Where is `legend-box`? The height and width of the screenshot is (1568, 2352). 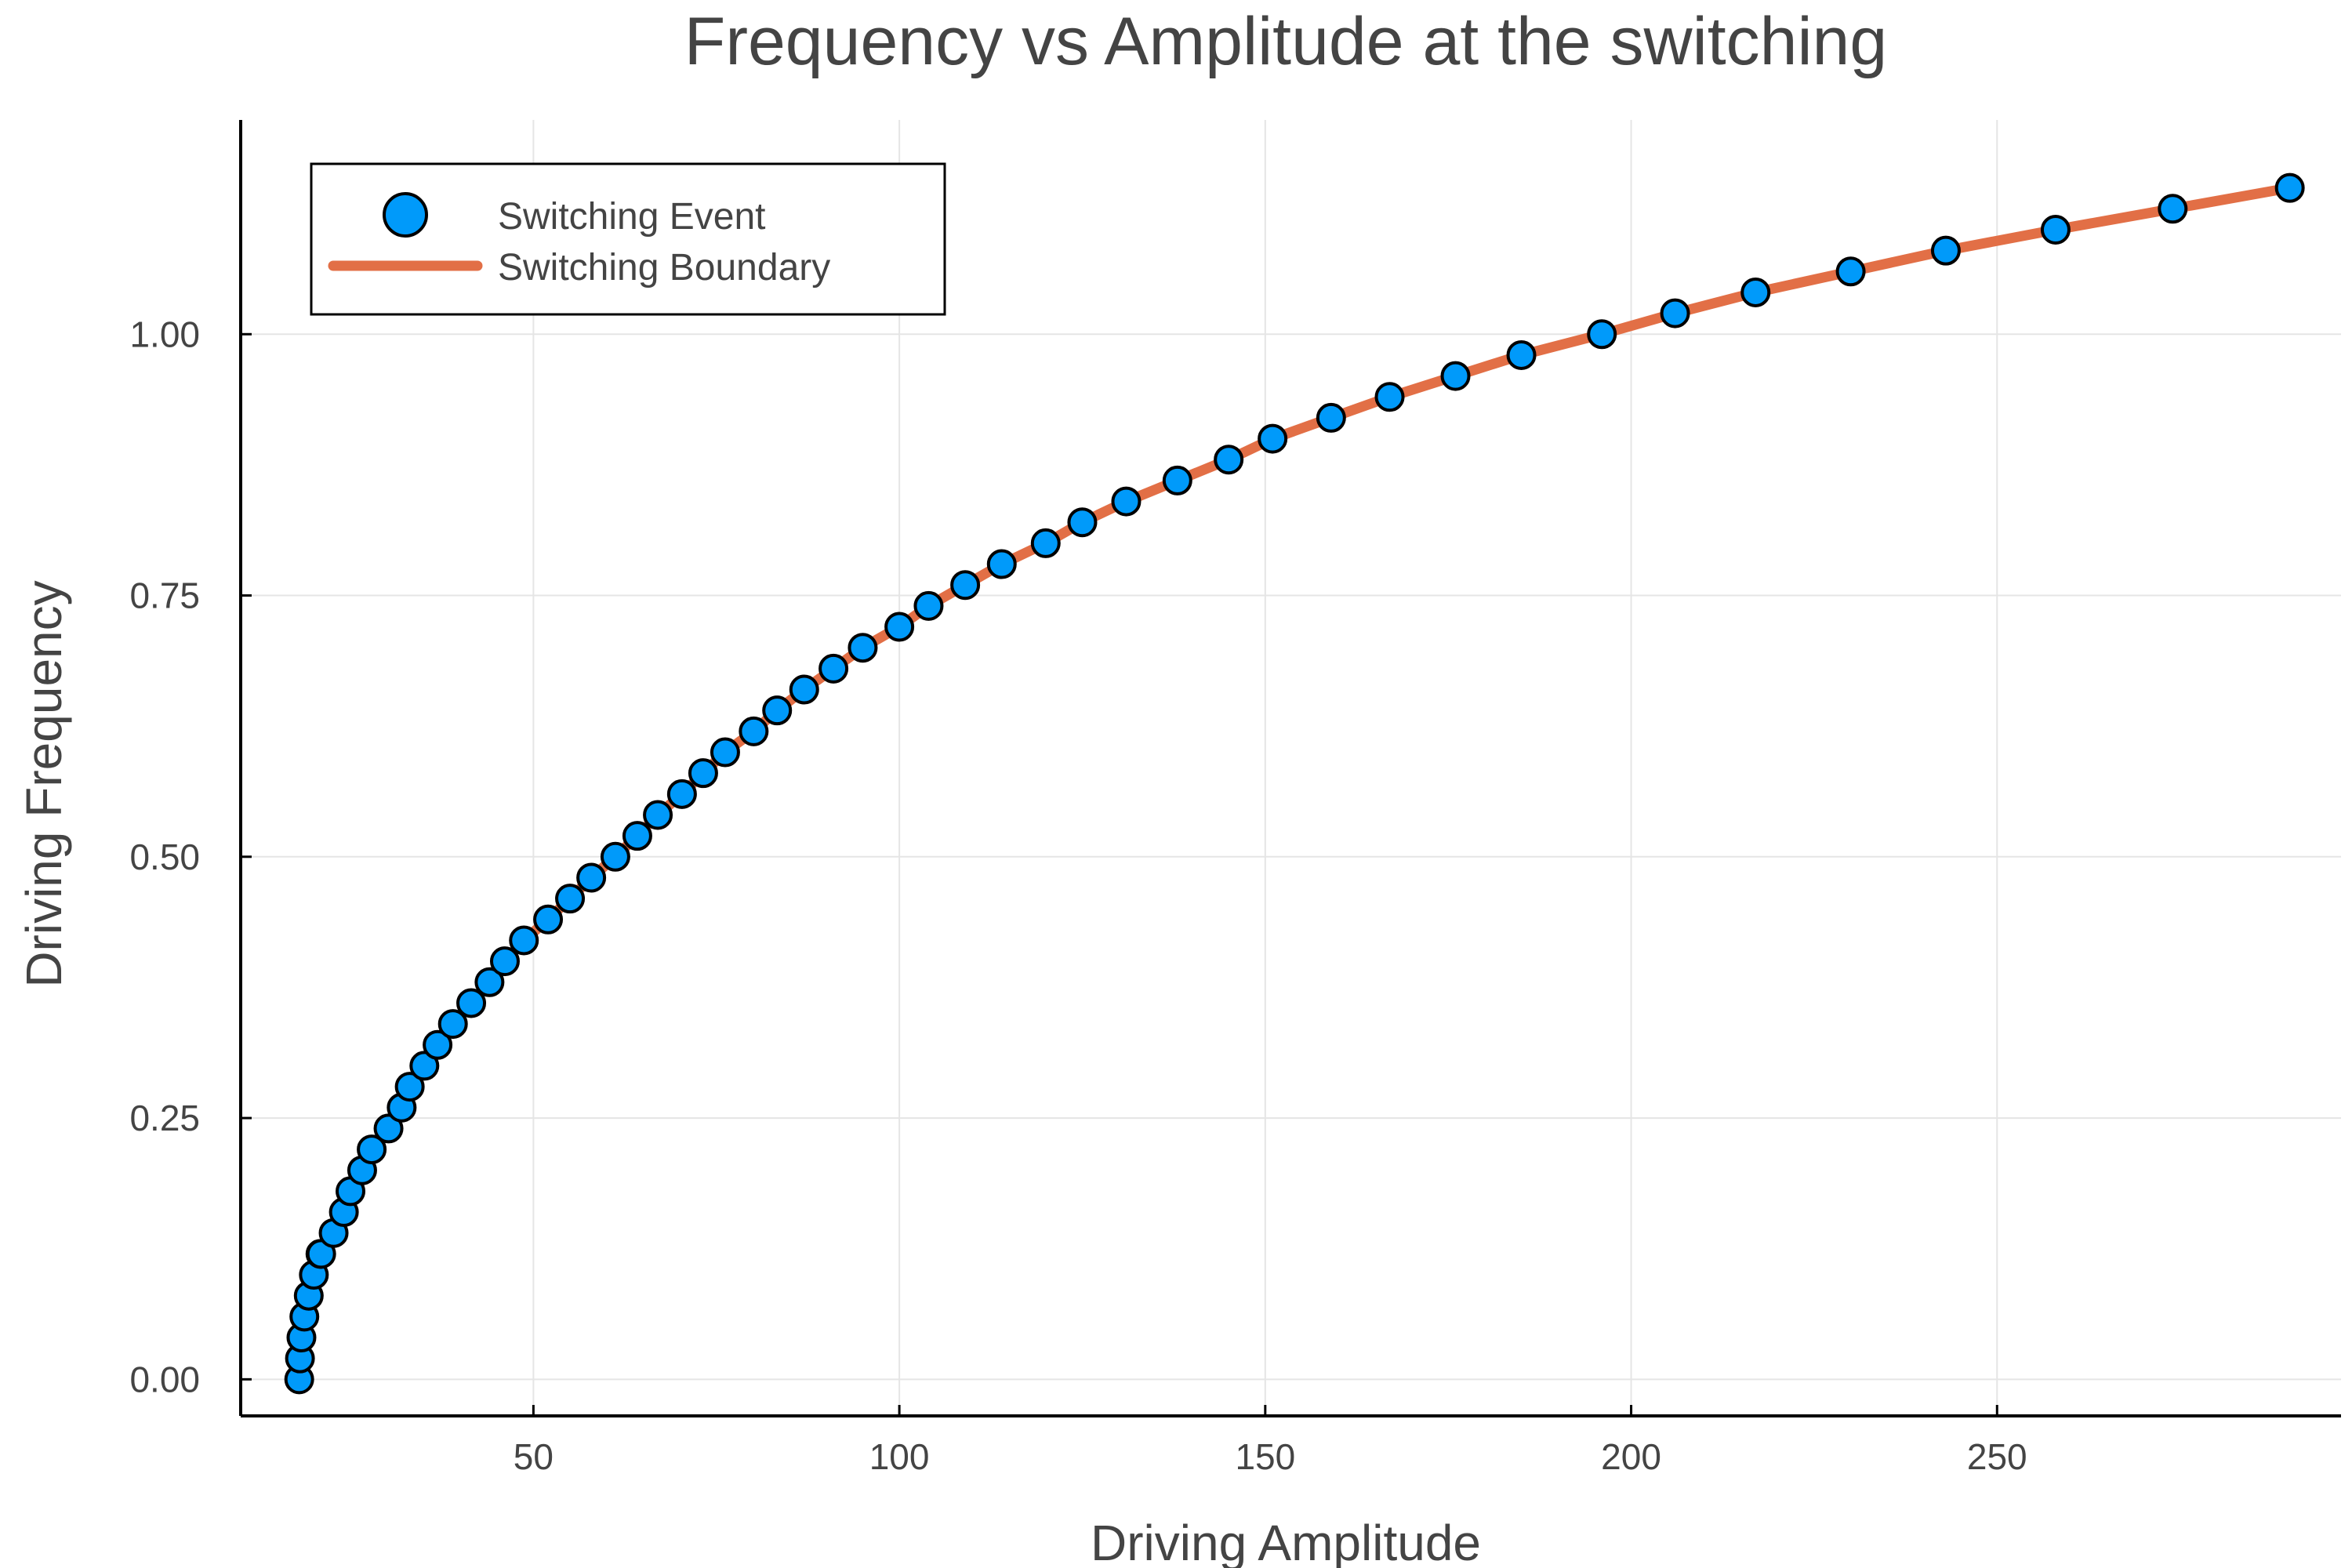 legend-box is located at coordinates (628, 239).